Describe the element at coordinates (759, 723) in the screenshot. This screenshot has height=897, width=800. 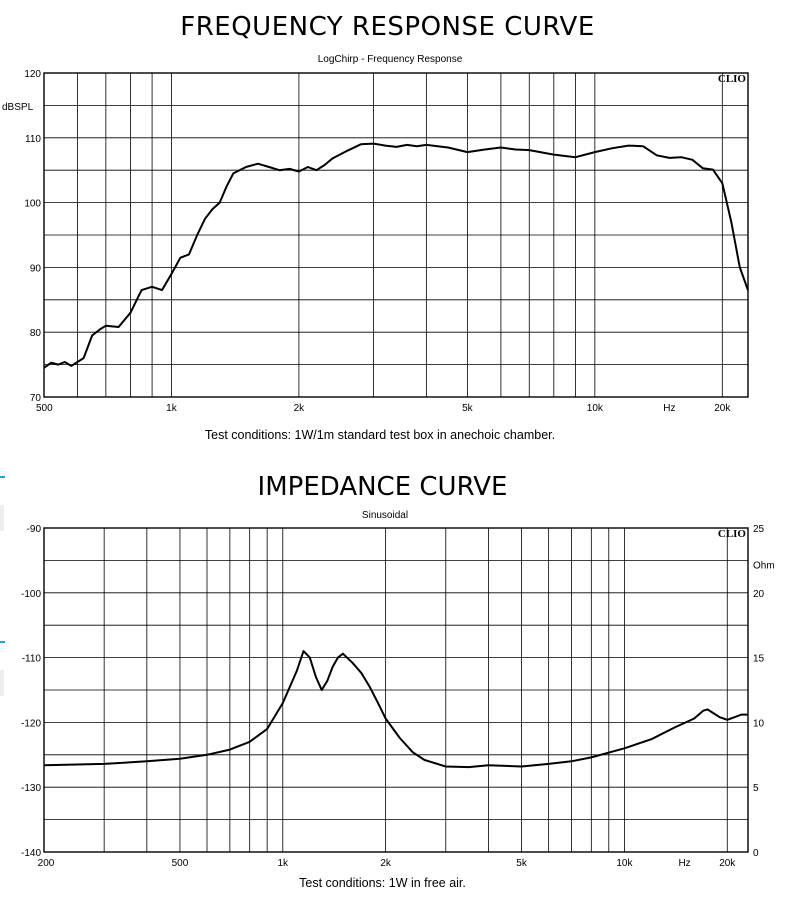
I see `y-tick-label-right: 10` at that location.